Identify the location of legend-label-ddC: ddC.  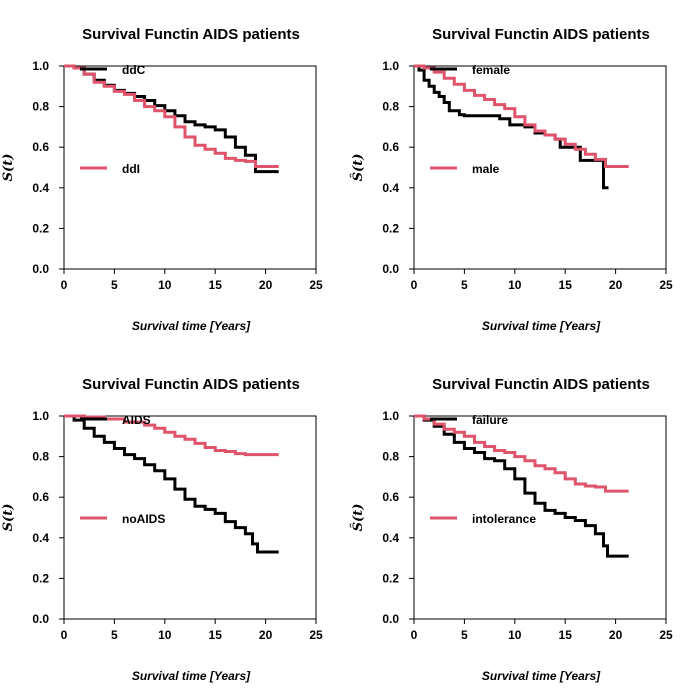
(134, 70).